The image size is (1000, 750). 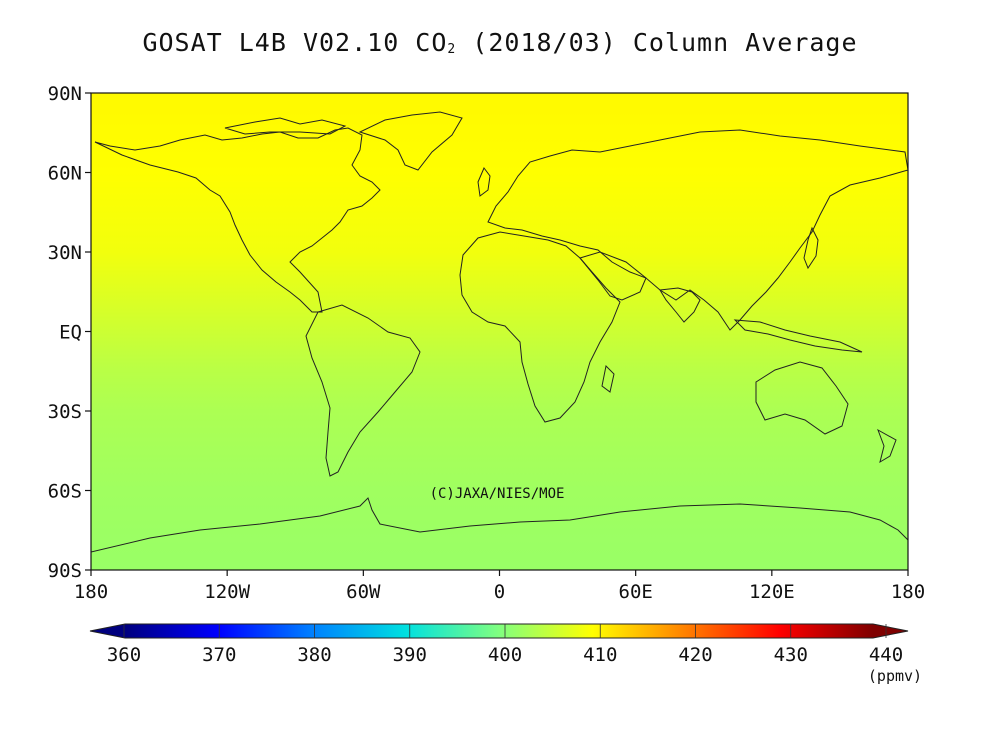 What do you see at coordinates (227, 592) in the screenshot?
I see `lon-tick-label: 120W` at bounding box center [227, 592].